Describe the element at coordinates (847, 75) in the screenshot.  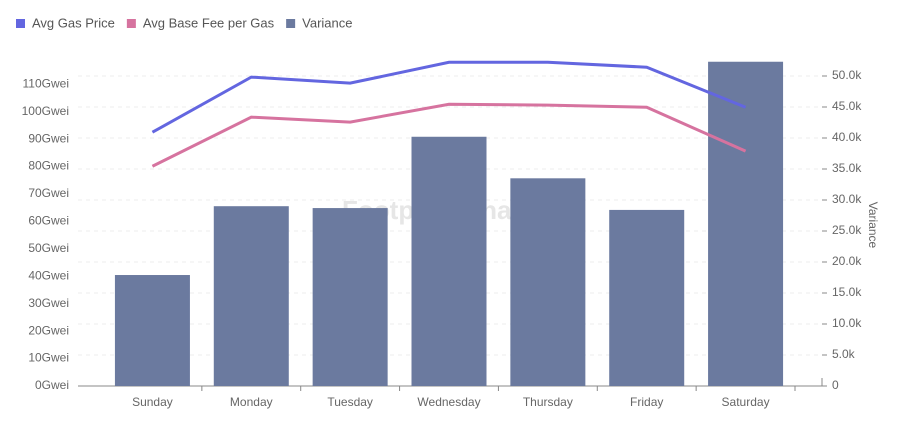
I see `y2-tick-label: 50.0k` at that location.